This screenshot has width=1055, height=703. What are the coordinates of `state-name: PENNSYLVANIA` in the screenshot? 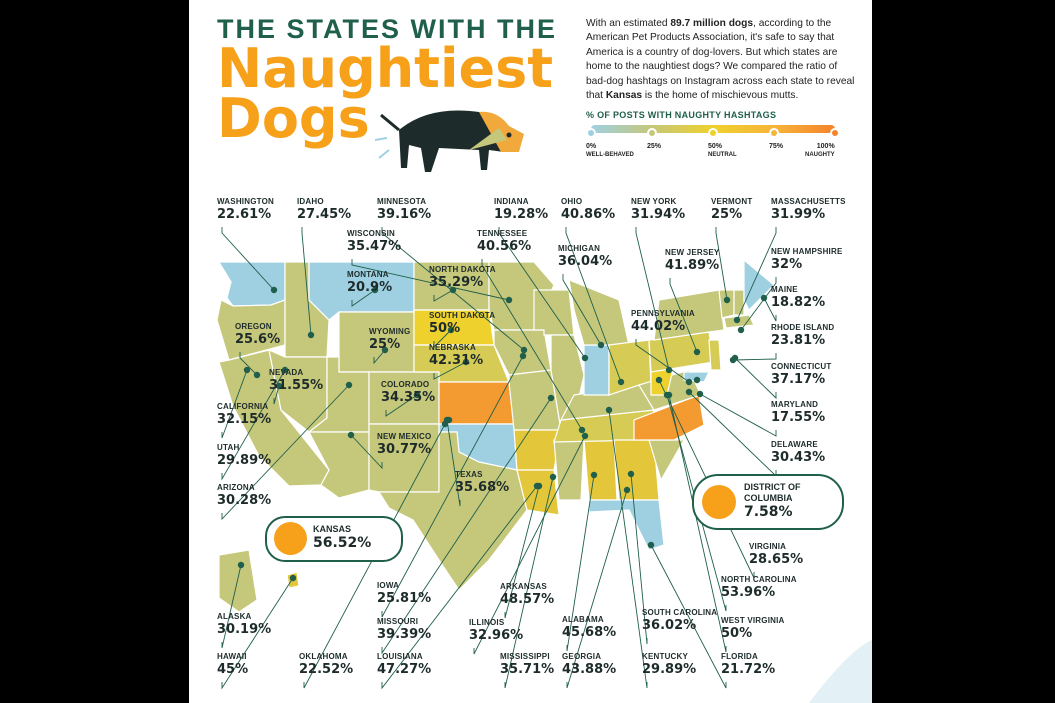 It's located at (663, 313).